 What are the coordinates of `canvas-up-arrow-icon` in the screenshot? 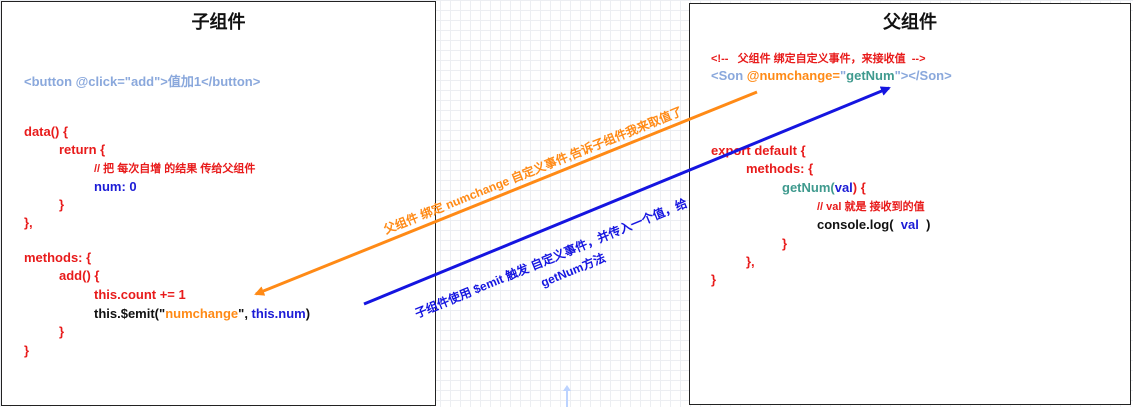 It's located at (567, 396).